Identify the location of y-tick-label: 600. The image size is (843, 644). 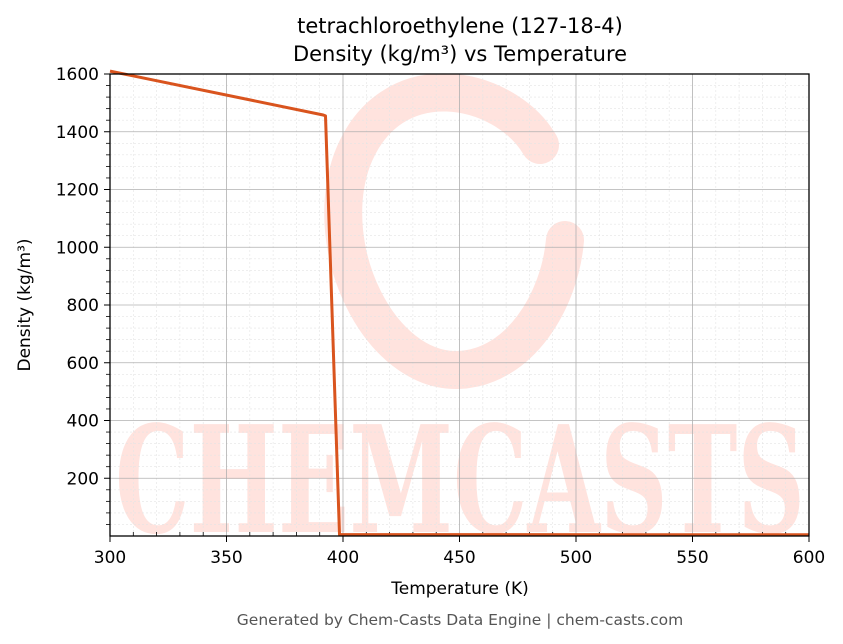
(83, 364).